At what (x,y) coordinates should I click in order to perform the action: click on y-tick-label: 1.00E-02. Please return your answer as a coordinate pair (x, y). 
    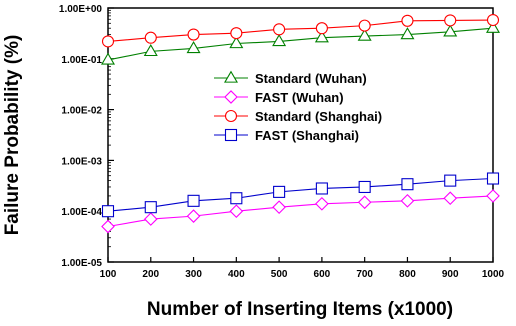
    Looking at the image, I should click on (81, 111).